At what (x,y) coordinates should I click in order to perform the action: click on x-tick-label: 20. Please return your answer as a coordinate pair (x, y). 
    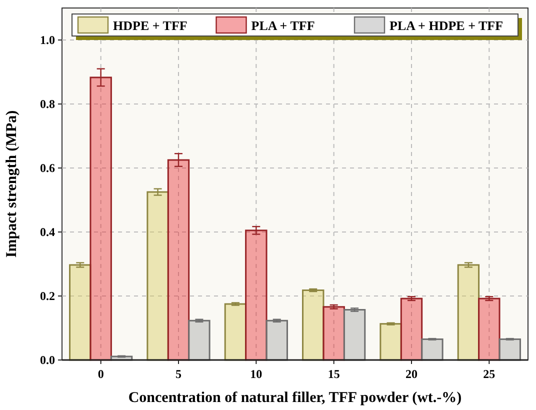
    Looking at the image, I should click on (412, 374).